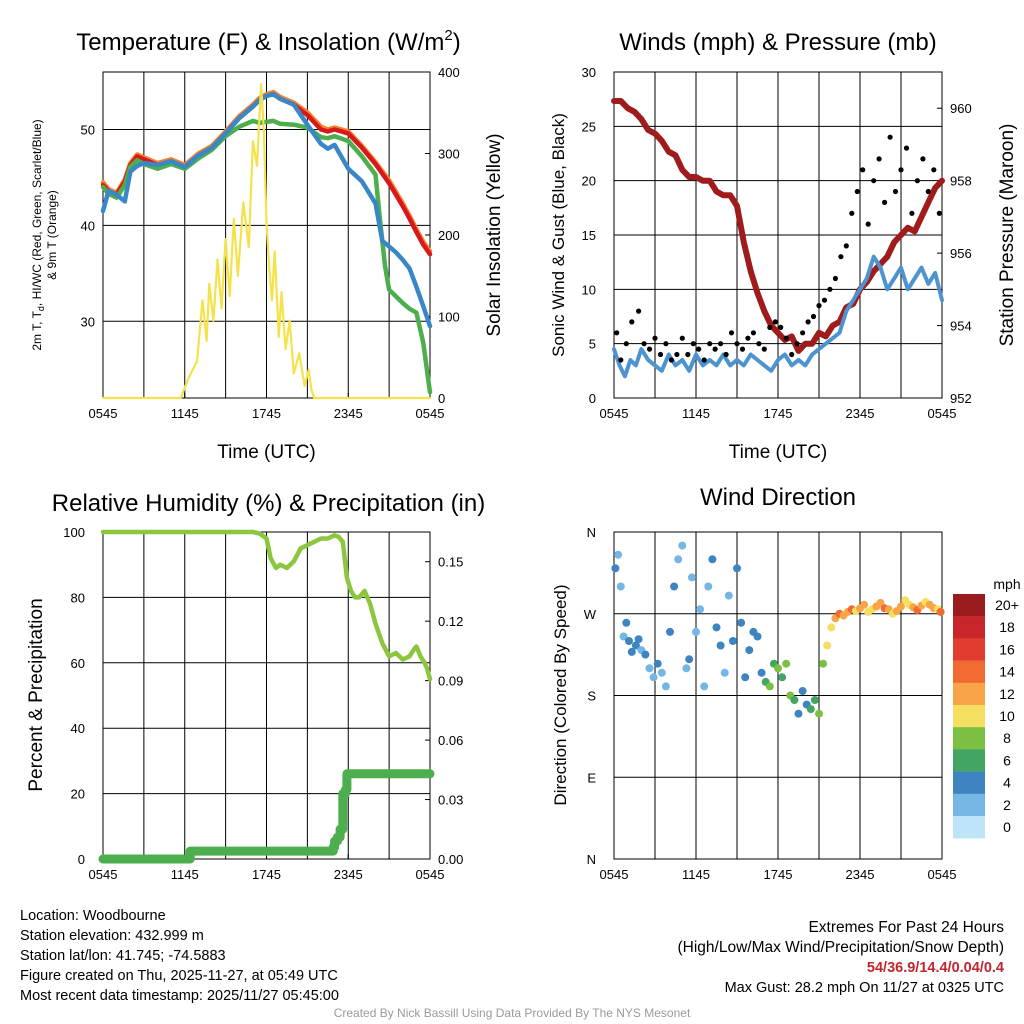  I want to click on temperature-title: Temperature (F) & Insolation (W/m2), so click(268, 41).